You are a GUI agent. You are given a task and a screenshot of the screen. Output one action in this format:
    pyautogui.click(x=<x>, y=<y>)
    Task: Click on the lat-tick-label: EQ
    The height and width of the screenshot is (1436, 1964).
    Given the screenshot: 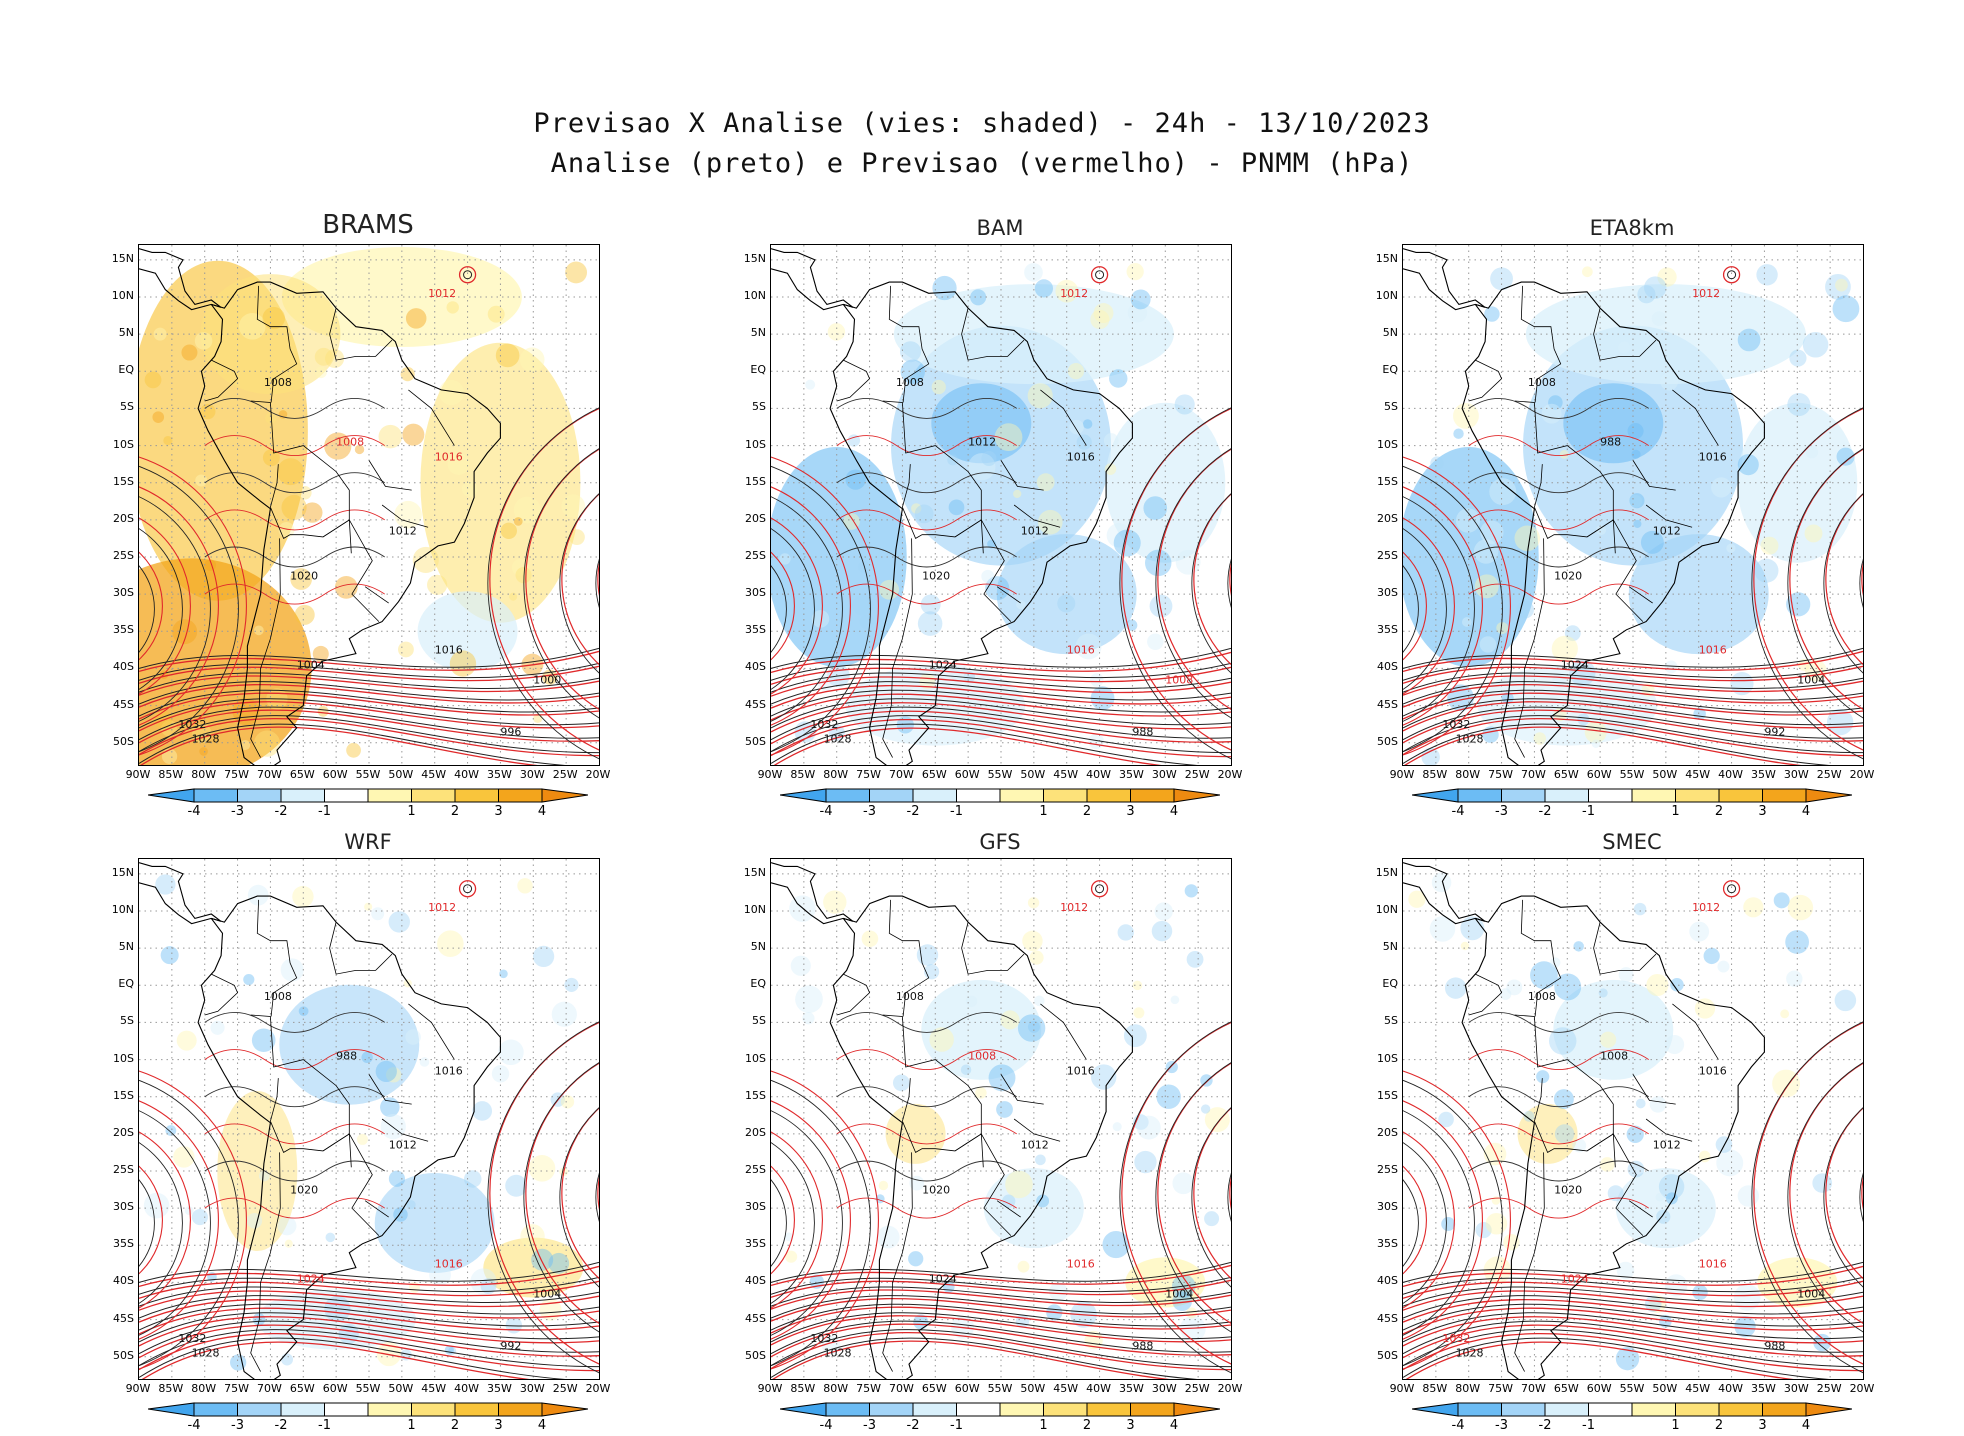 What is the action you would take?
    pyautogui.click(x=1390, y=984)
    